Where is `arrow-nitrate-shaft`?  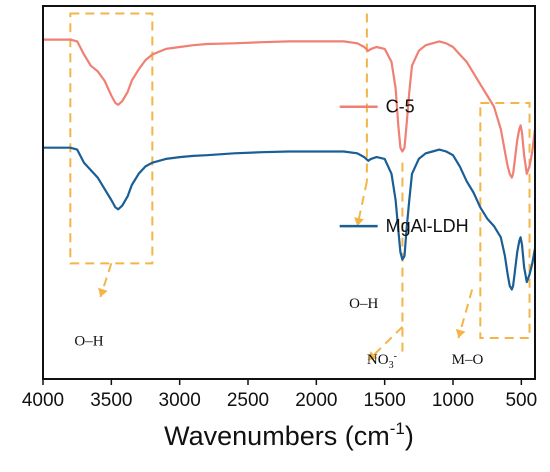
arrow-nitrate-shaft is located at coordinates (385, 344).